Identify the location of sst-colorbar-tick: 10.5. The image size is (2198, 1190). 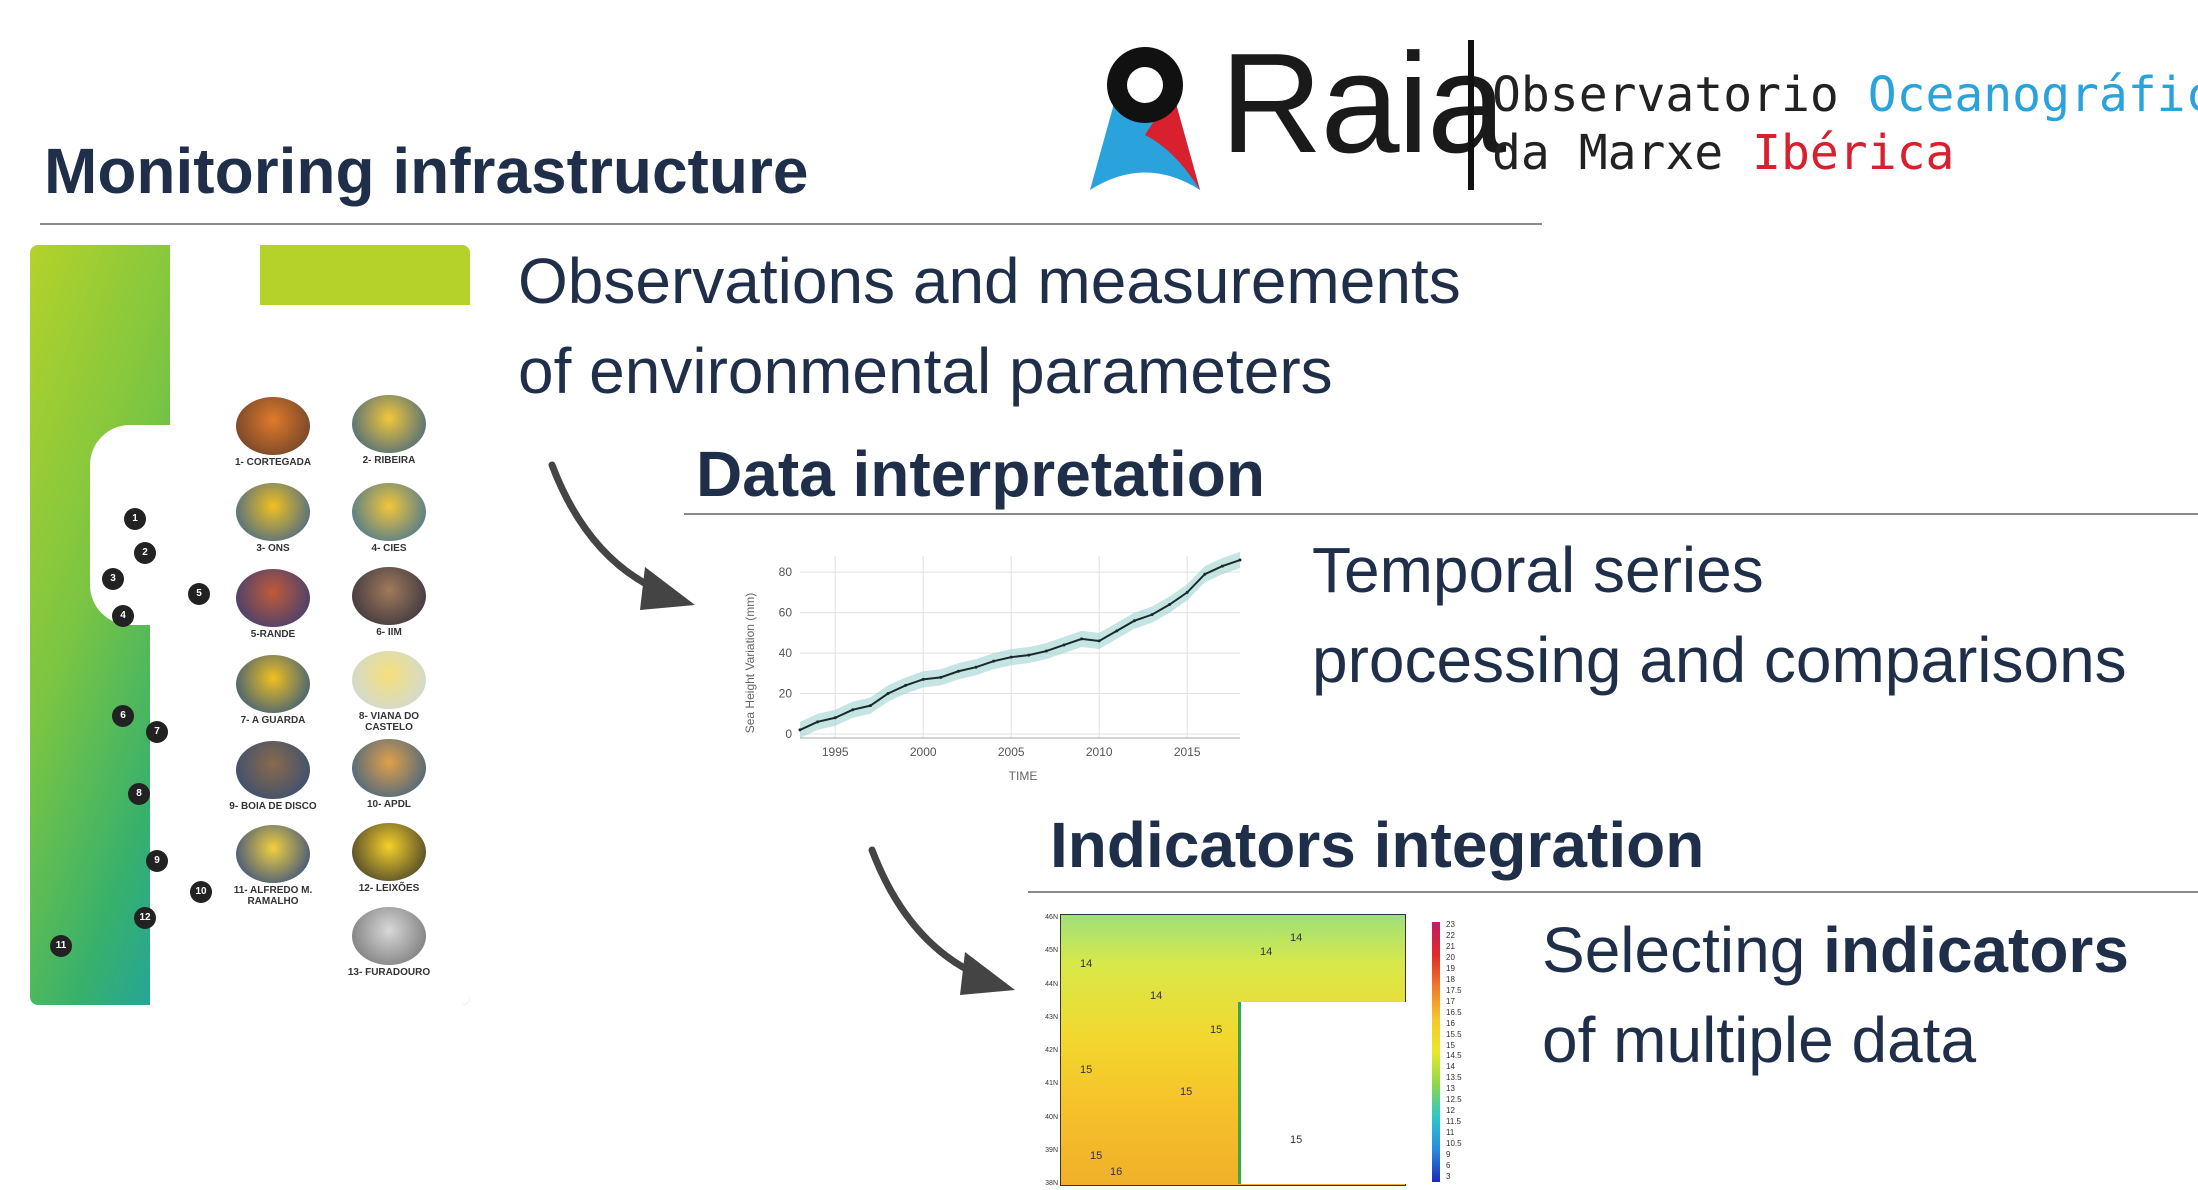
(1454, 1144).